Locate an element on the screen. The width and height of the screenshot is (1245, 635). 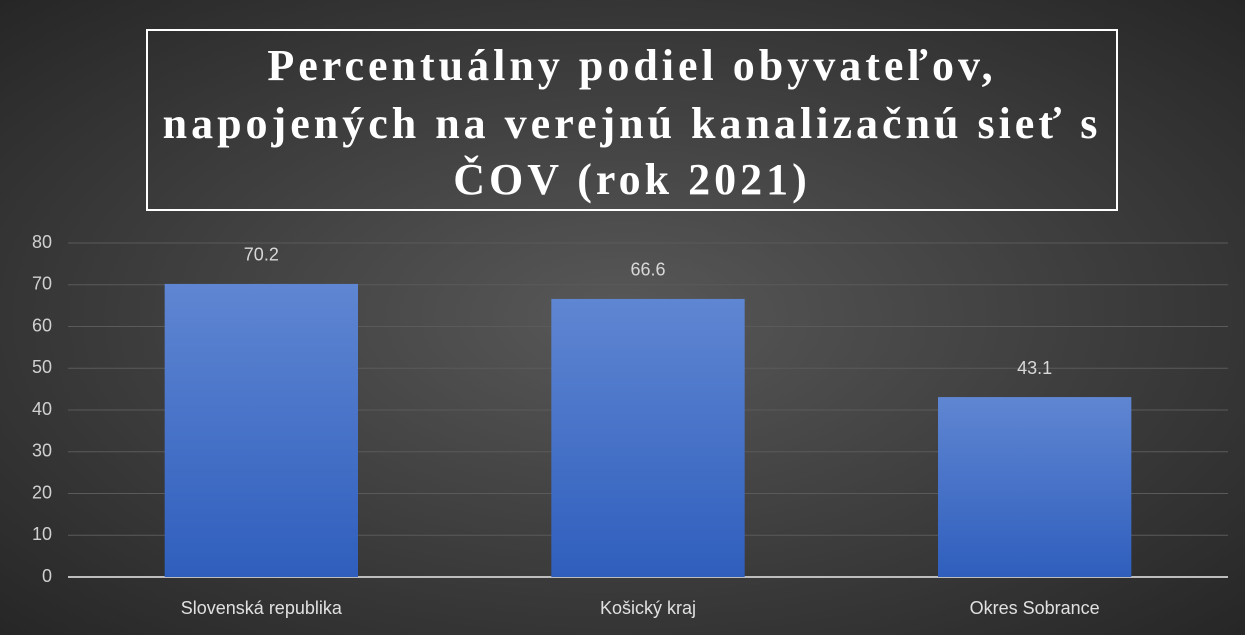
x-tick-label: Slovenská republika is located at coordinates (262, 608).